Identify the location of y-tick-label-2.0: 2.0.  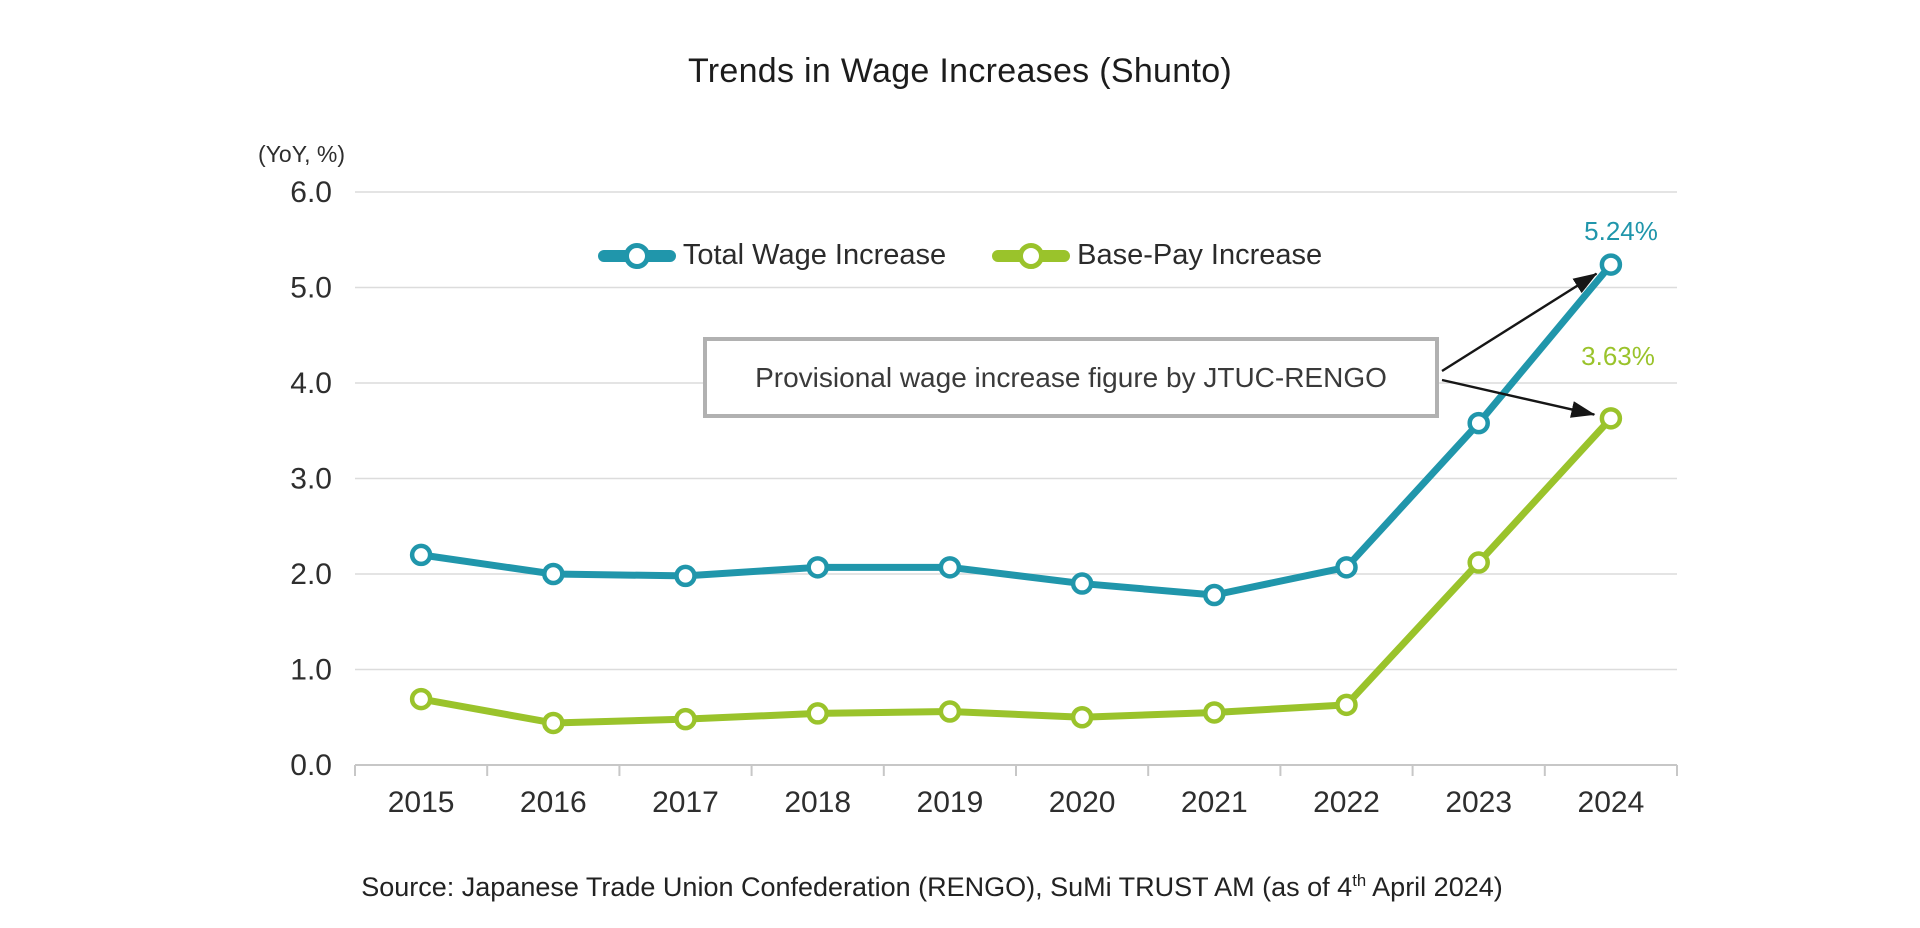
(311, 574).